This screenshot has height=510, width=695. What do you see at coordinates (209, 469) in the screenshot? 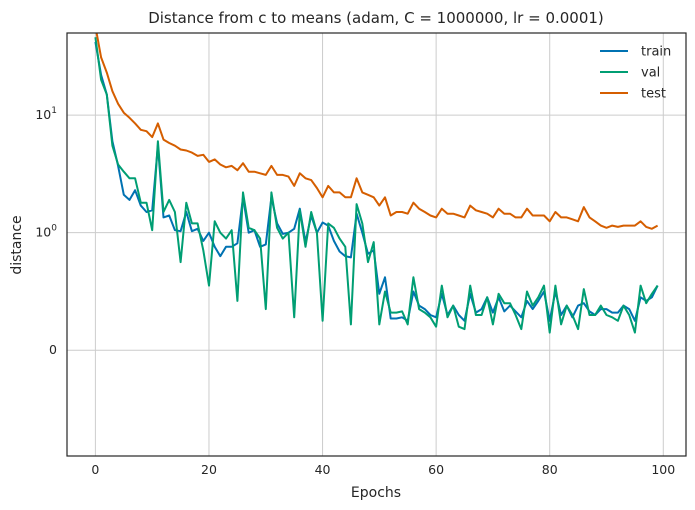
I see `x-tick-label: 20` at bounding box center [209, 469].